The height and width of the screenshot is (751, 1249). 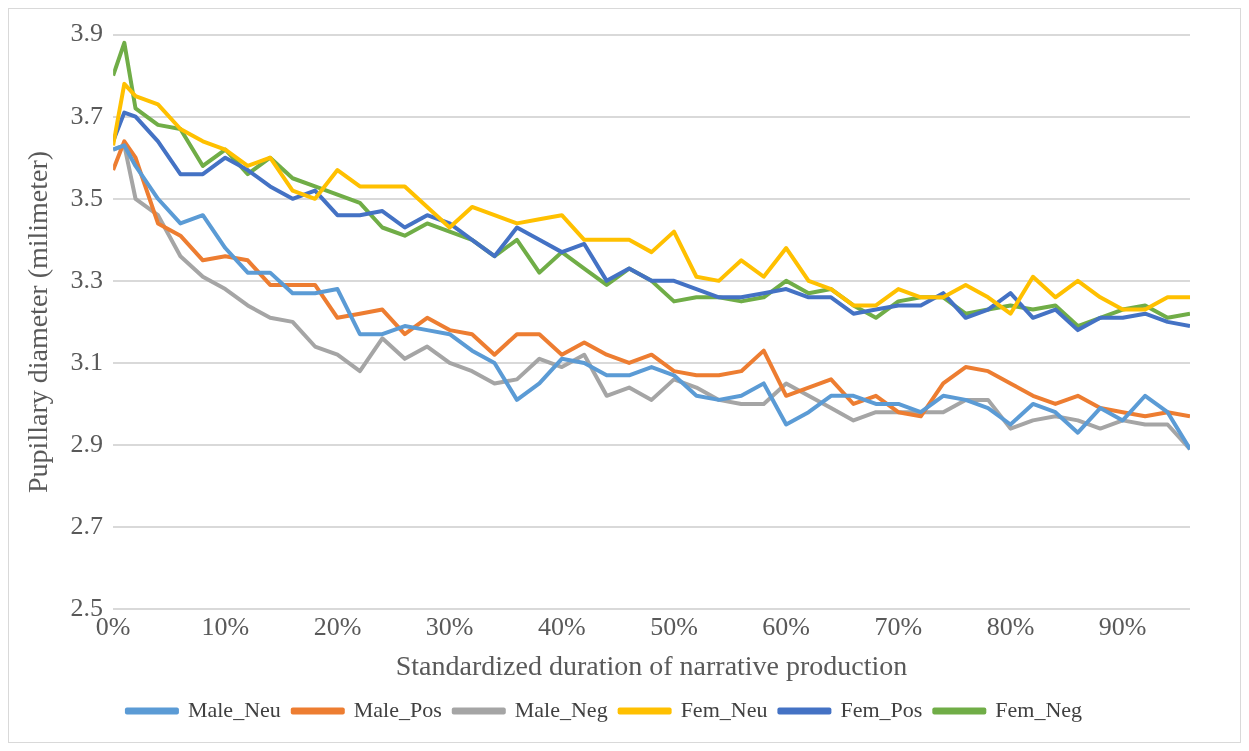 What do you see at coordinates (87, 525) in the screenshot?
I see `y-tick-label: 2.7` at bounding box center [87, 525].